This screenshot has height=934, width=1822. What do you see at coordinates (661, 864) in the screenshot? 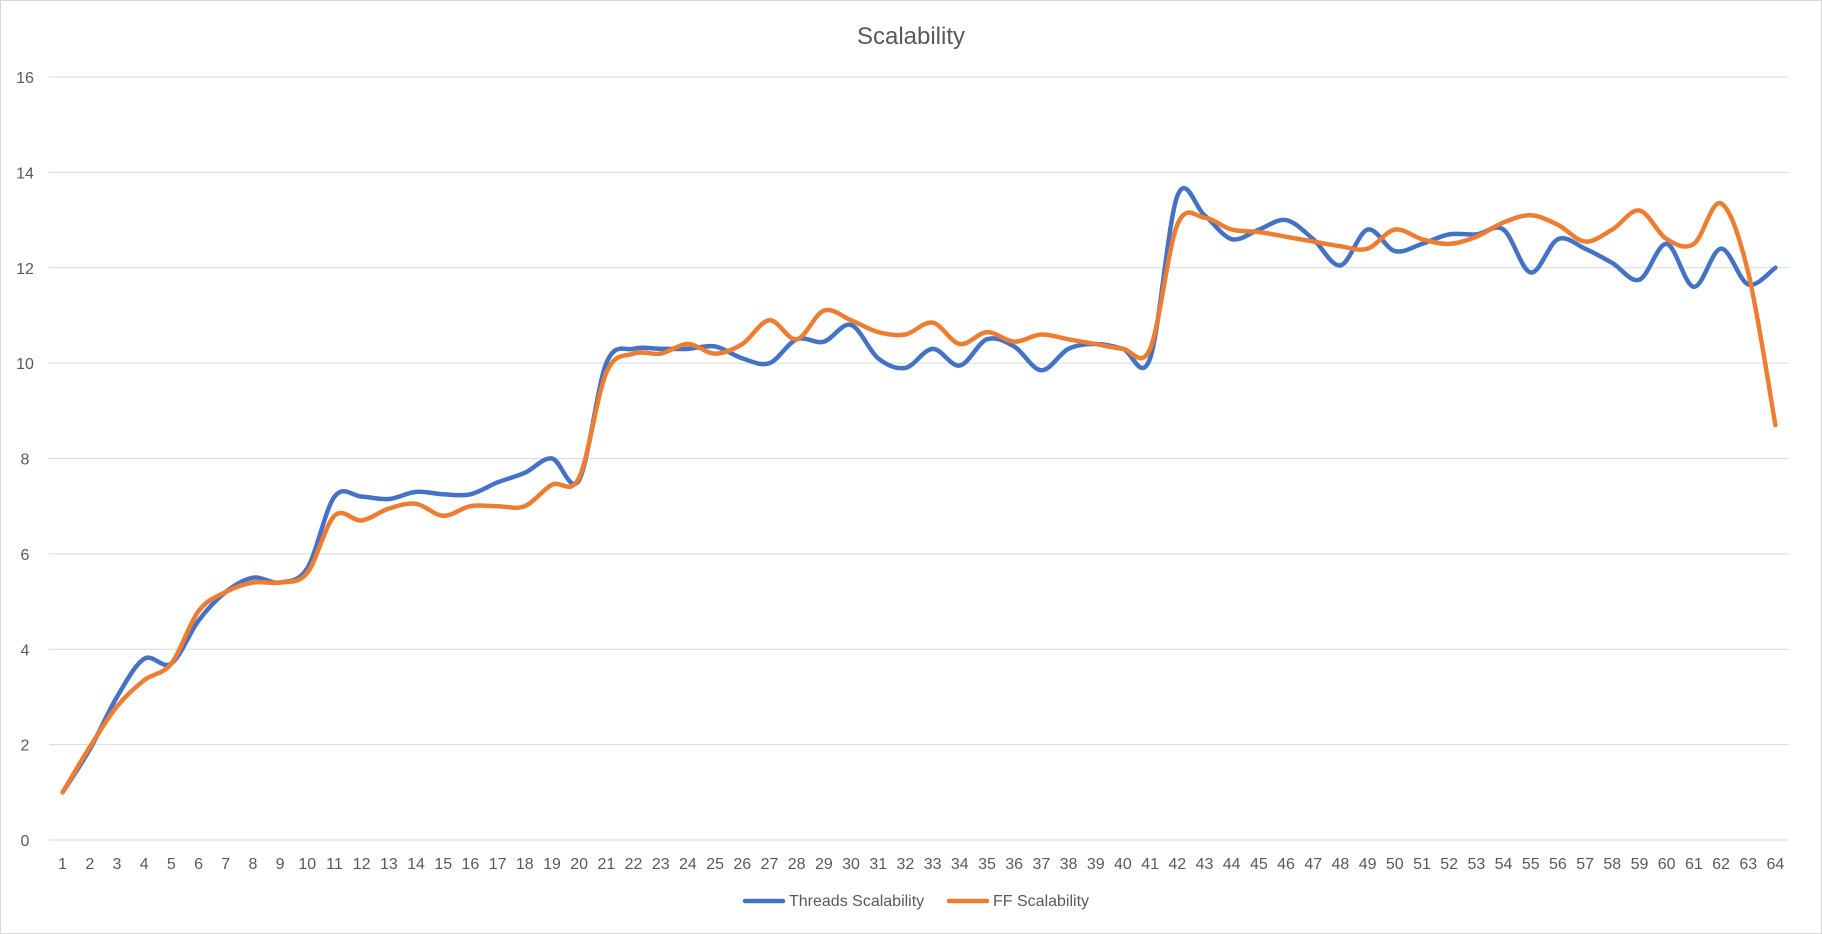
I see `x-tick-label: 23` at bounding box center [661, 864].